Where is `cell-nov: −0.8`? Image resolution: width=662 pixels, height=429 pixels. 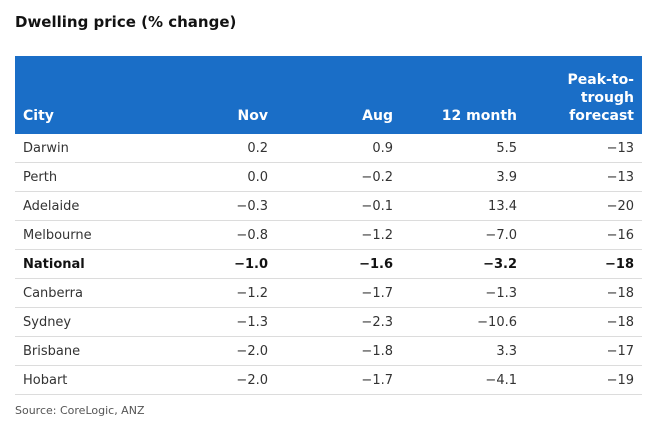 cell-nov: −0.8 is located at coordinates (216, 235).